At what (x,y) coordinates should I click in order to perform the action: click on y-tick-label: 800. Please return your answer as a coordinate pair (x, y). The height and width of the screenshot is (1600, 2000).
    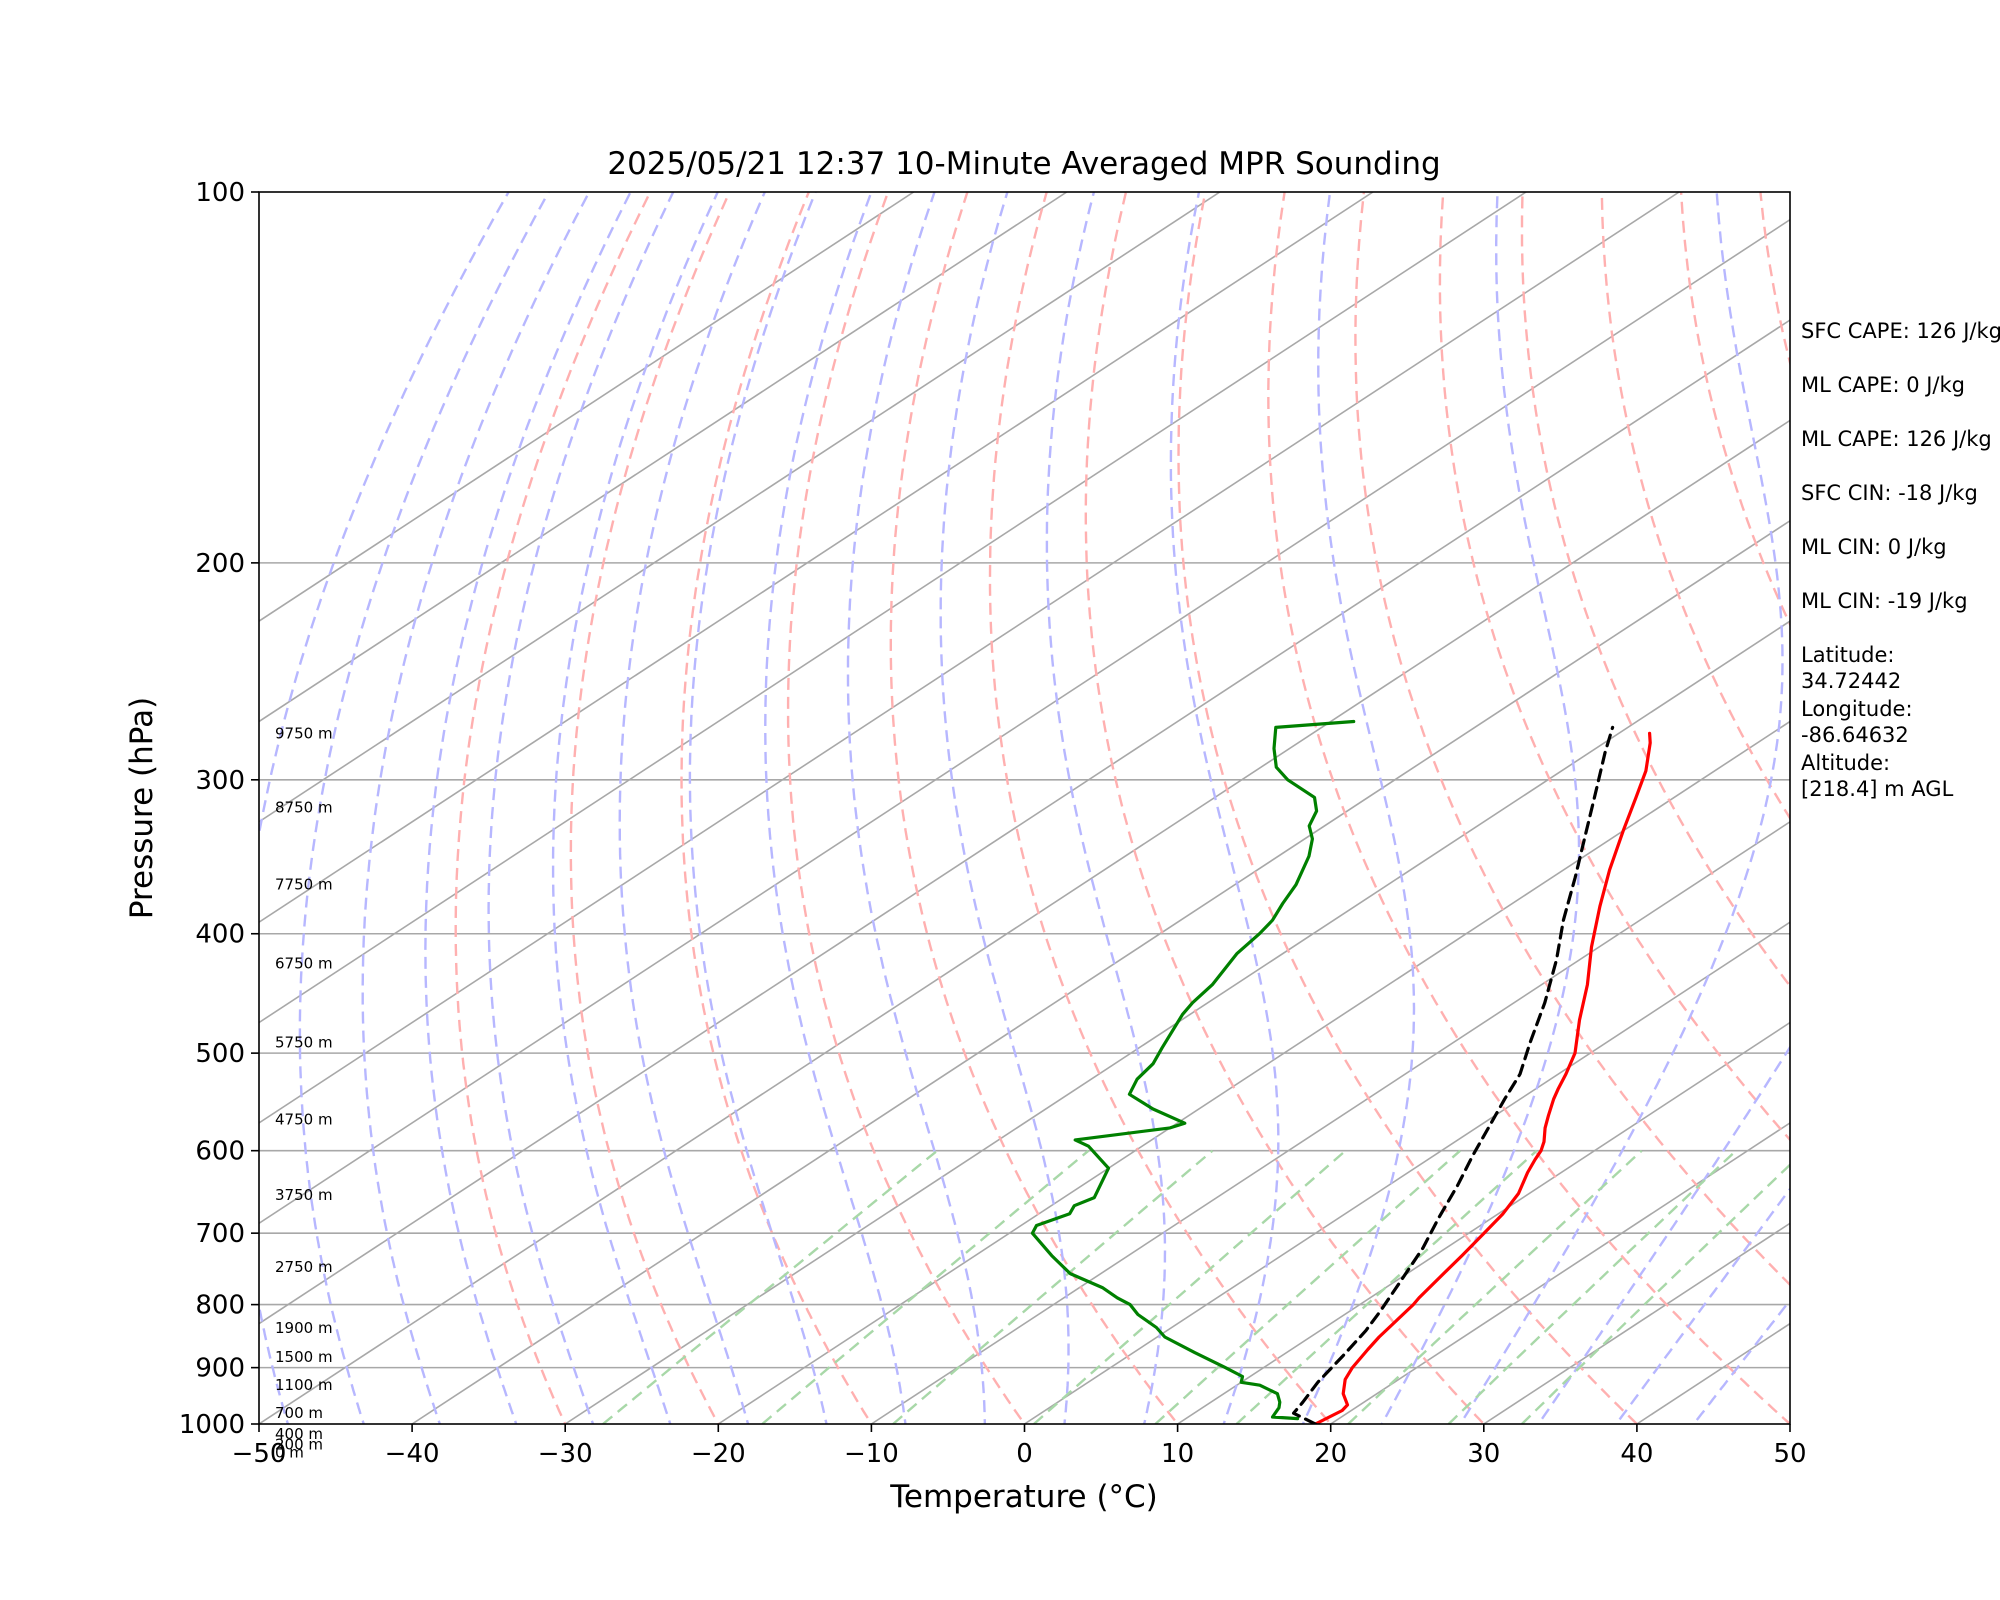
    Looking at the image, I should click on (220, 1306).